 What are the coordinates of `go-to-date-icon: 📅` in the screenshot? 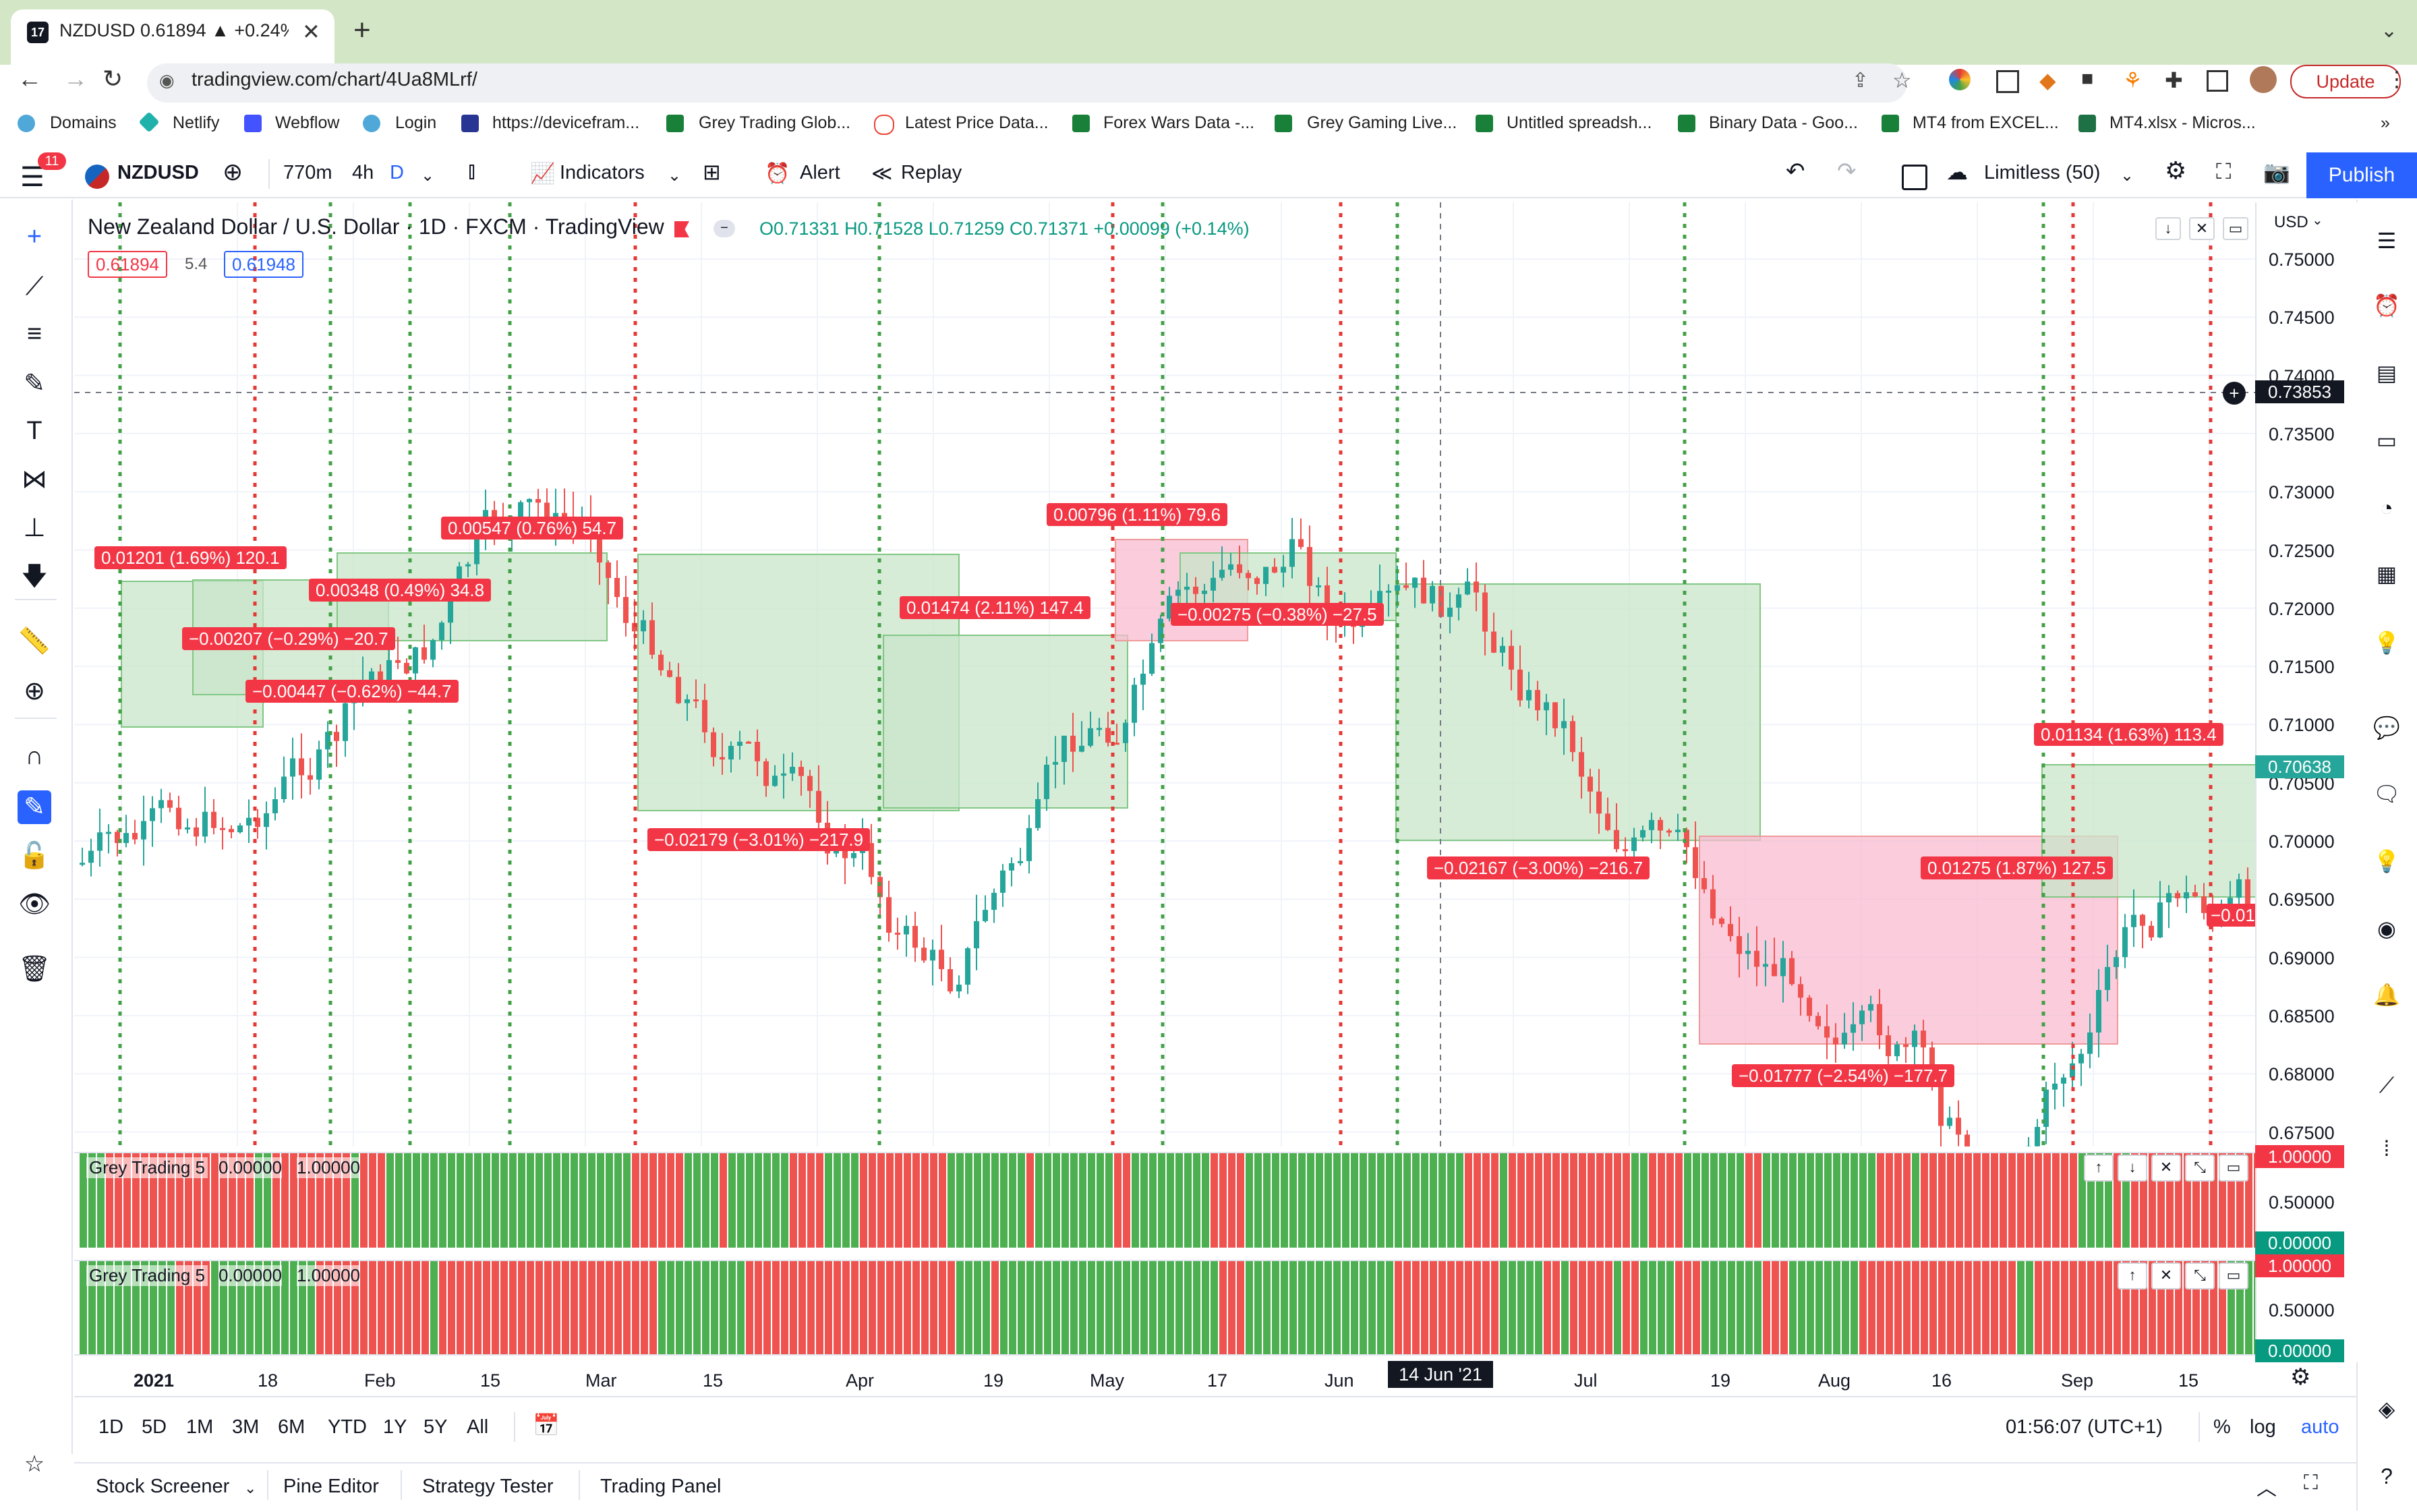 It's located at (546, 1425).